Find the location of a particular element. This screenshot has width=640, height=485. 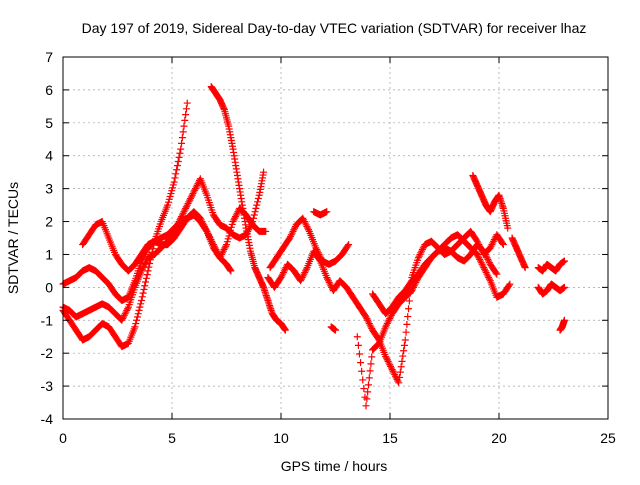

x-tick-label: 10 is located at coordinates (281, 438).